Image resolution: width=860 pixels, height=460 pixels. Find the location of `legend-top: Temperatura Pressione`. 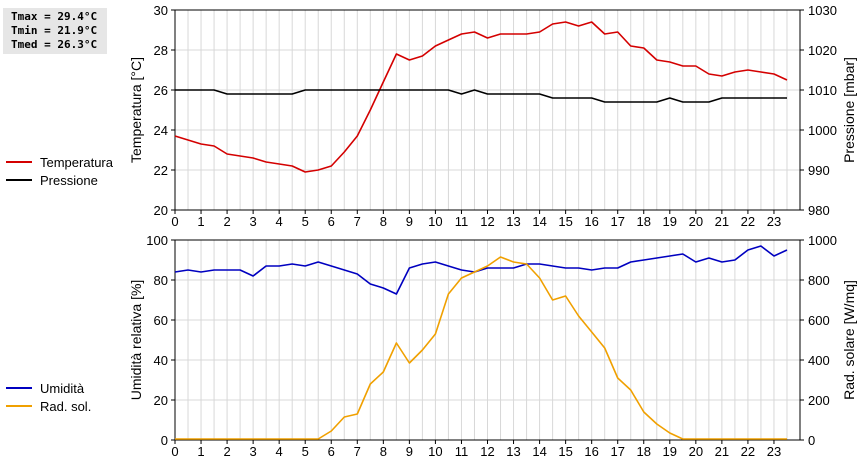

legend-top: Temperatura Pressione is located at coordinates (59, 171).